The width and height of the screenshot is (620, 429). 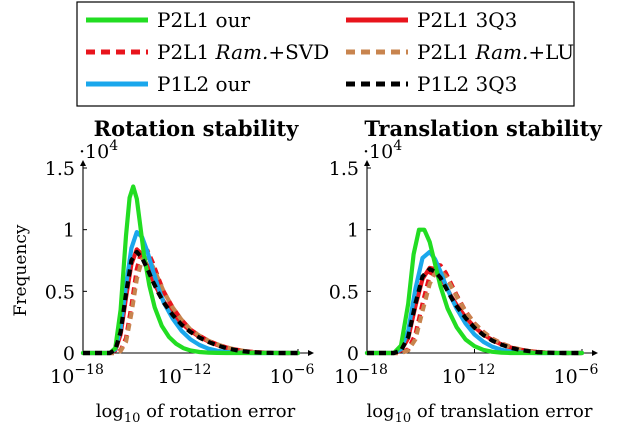 I want to click on legend-label-p2l1-ram-svd: P2L1 Ram.+SVD, so click(x=243, y=52).